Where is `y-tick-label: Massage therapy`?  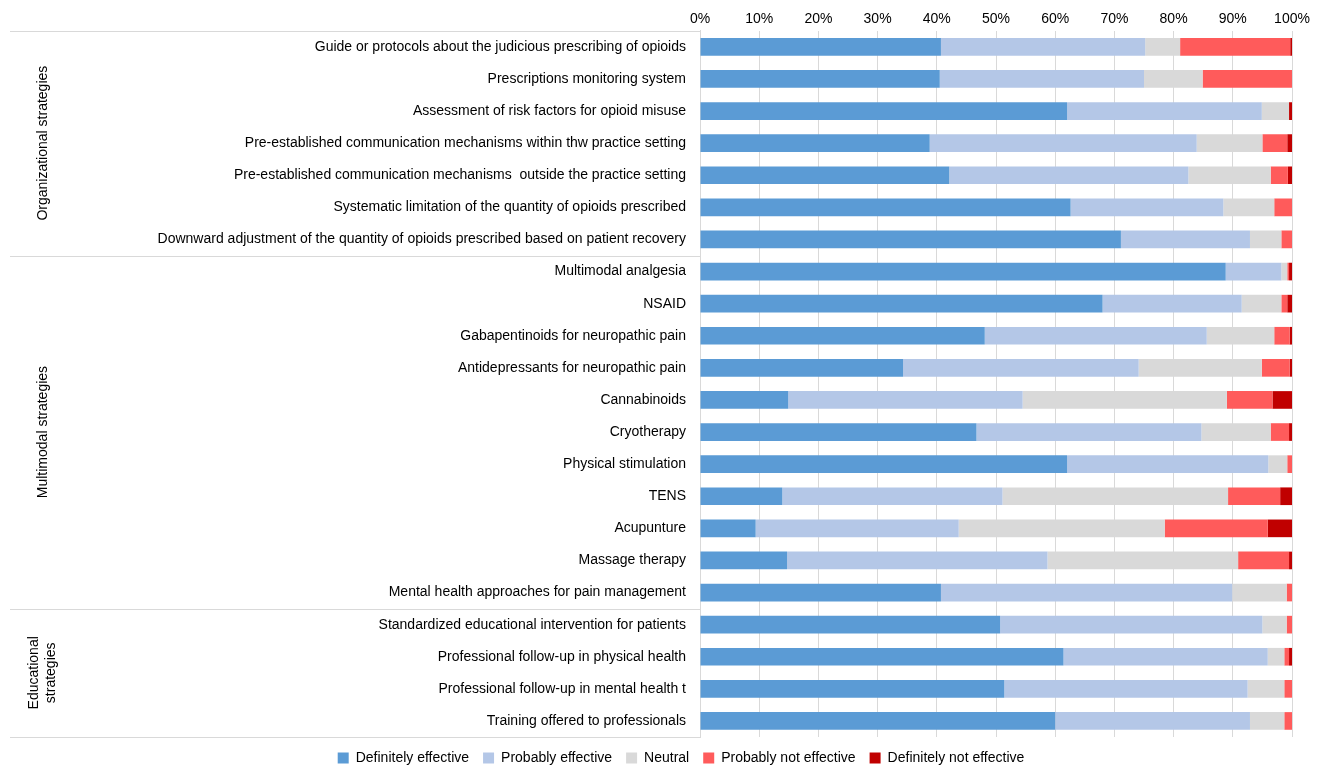 y-tick-label: Massage therapy is located at coordinates (632, 559).